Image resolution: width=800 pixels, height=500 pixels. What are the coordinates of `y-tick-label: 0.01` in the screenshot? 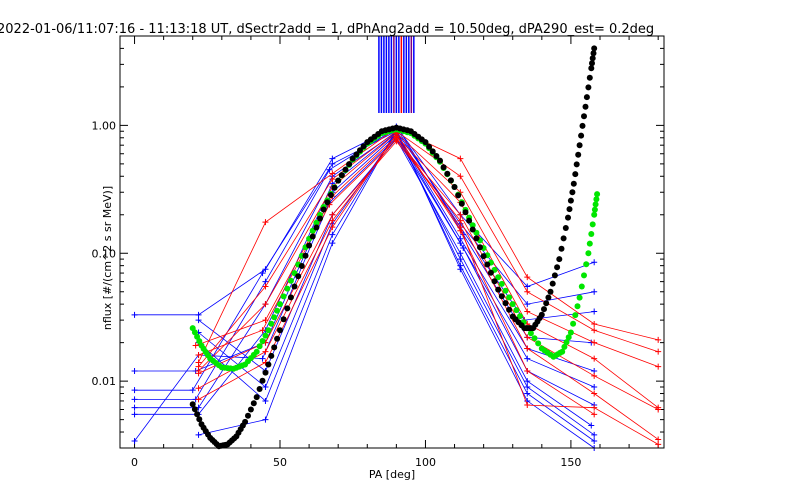 It's located at (104, 381).